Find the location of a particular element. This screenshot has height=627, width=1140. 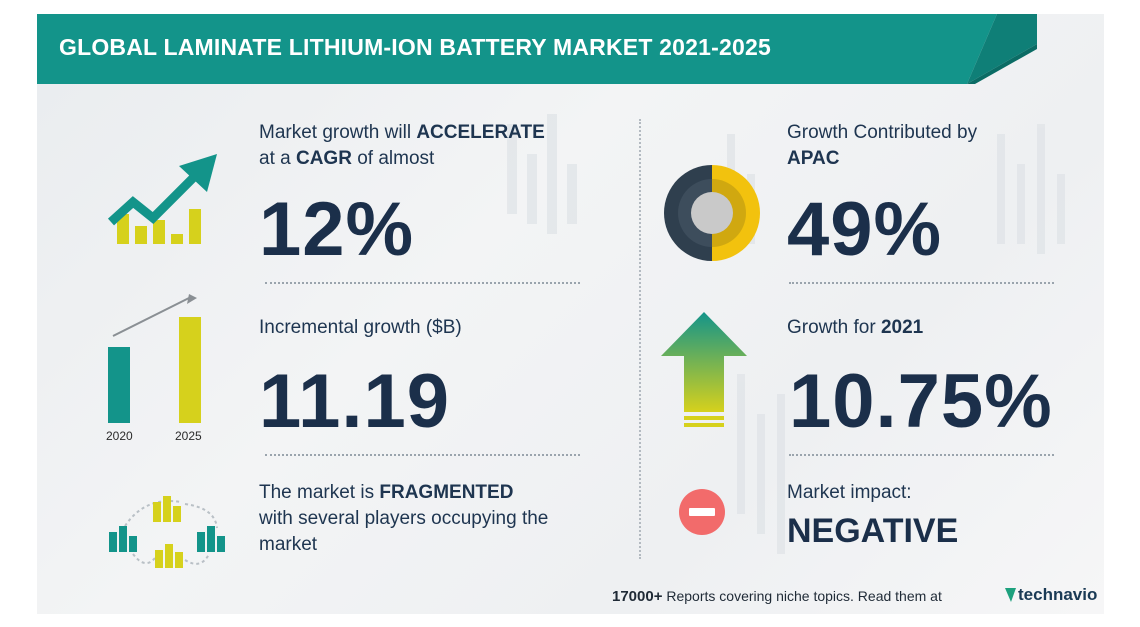

impact-caption: Market impact: is located at coordinates (849, 492).